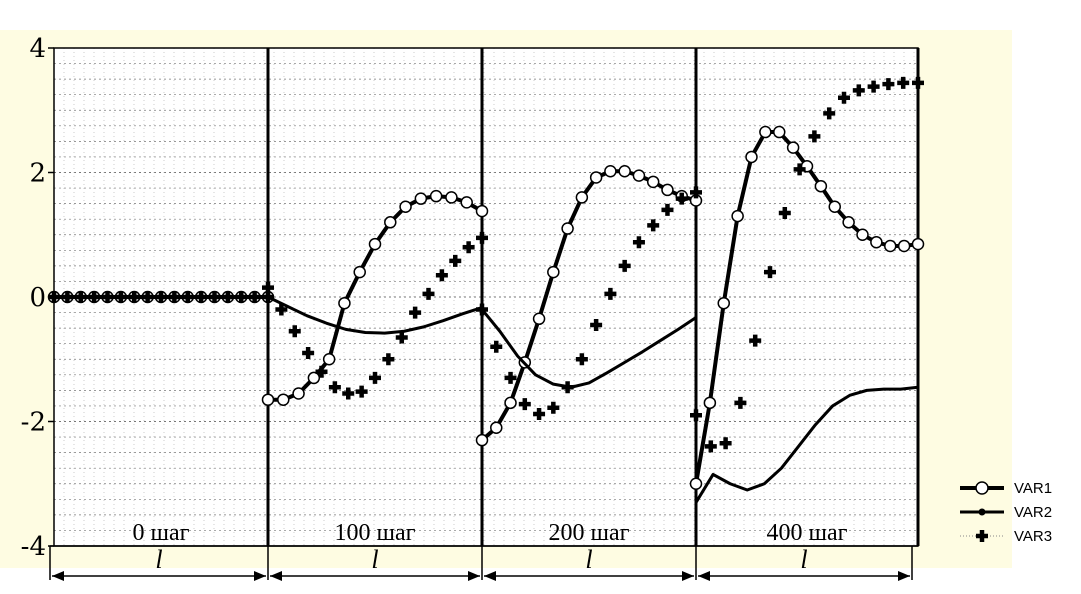 Image resolution: width=1081 pixels, height=594 pixels. I want to click on panel-label: 100 шаг, so click(375, 533).